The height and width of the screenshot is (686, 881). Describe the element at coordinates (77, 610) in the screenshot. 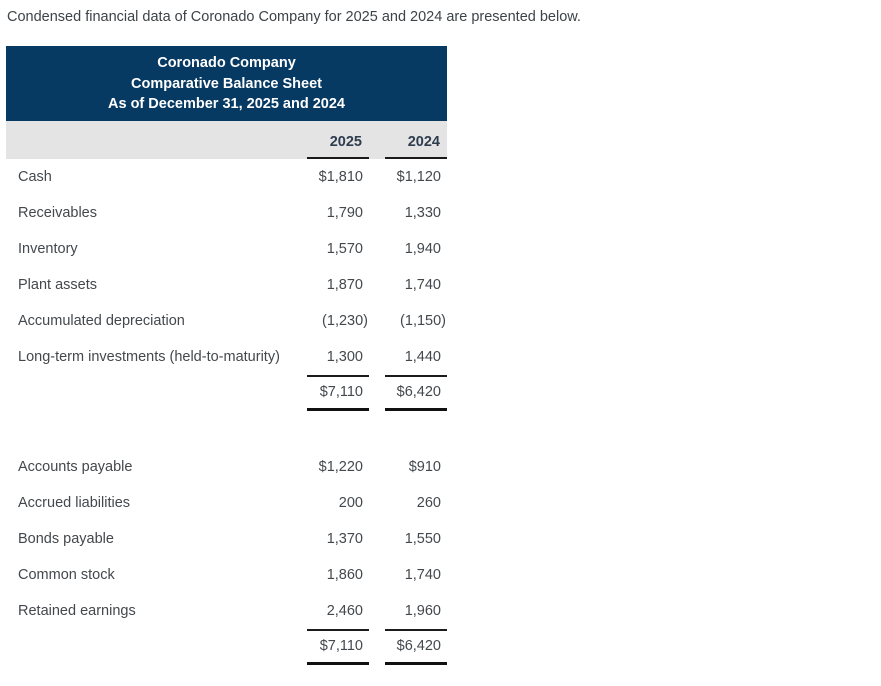

I see `row-label: Retained earnings` at that location.